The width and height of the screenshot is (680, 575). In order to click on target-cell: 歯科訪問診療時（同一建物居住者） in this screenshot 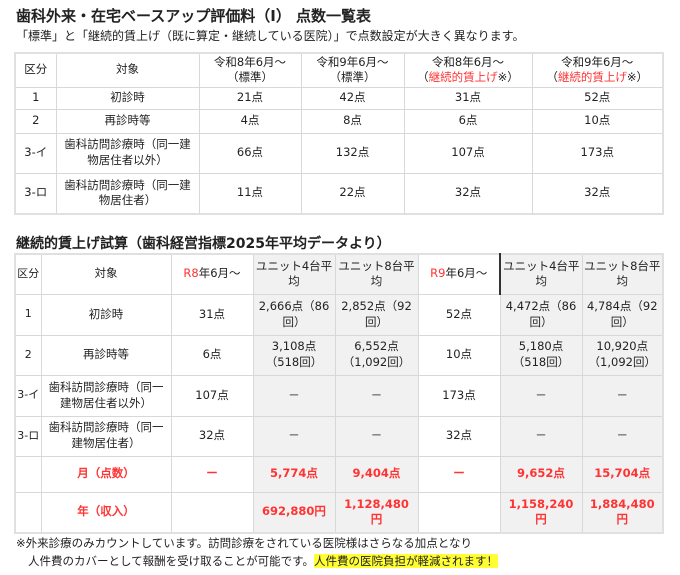, I will do `click(106, 436)`.